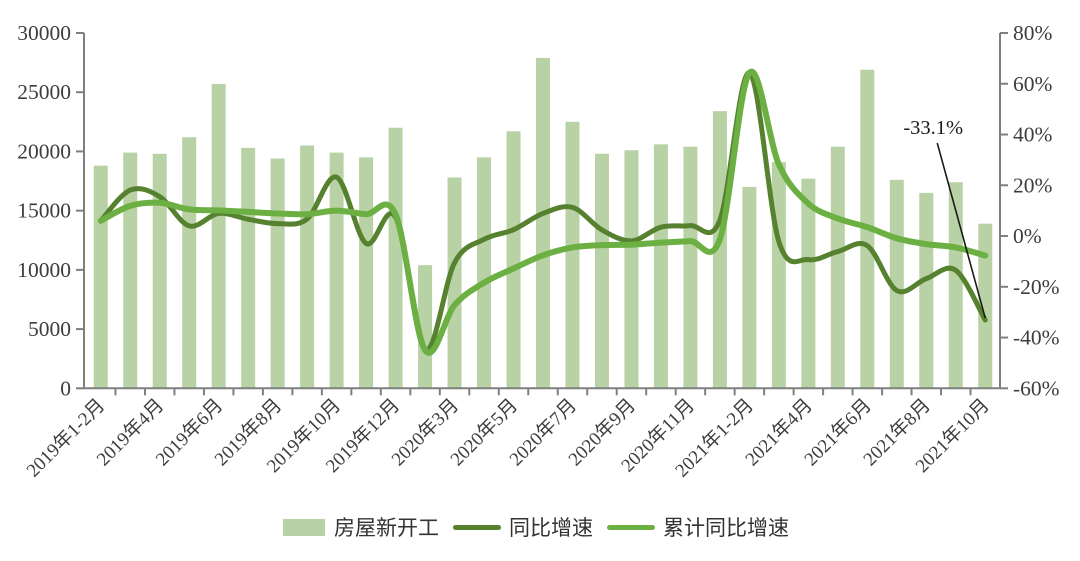 Image resolution: width=1080 pixels, height=561 pixels. I want to click on left-axis-tick-label: 5000, so click(49, 329).